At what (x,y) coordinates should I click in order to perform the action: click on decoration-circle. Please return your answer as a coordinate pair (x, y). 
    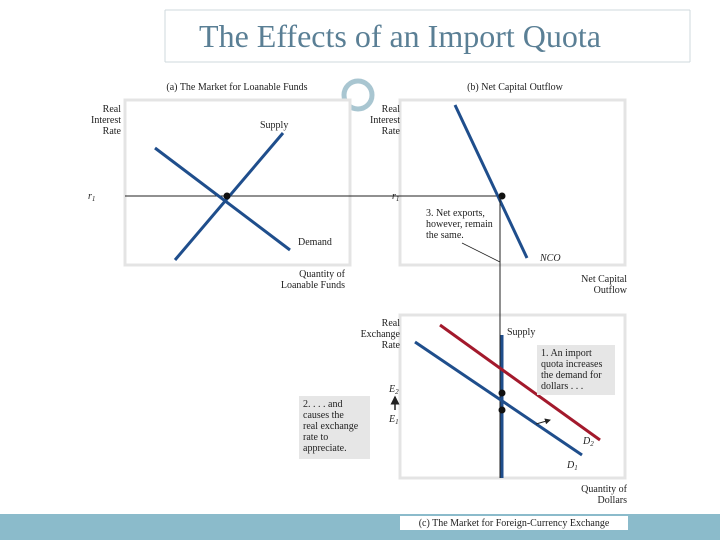
    Looking at the image, I should click on (358, 95).